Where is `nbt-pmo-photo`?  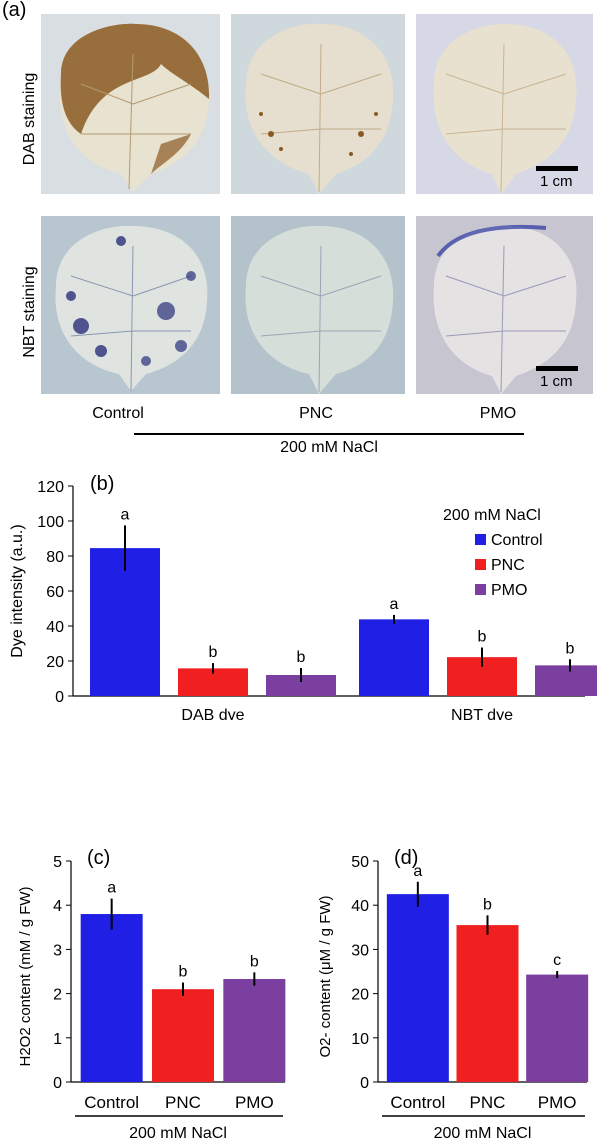 nbt-pmo-photo is located at coordinates (504, 305).